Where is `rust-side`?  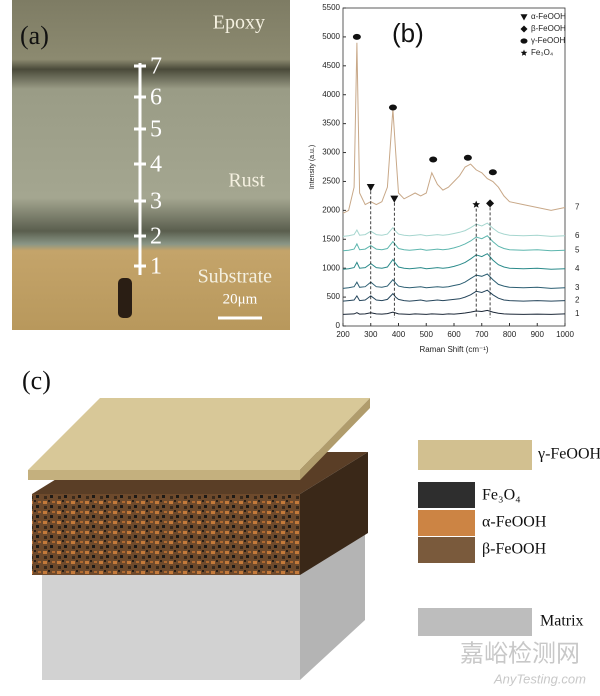
rust-side is located at coordinates (334, 513).